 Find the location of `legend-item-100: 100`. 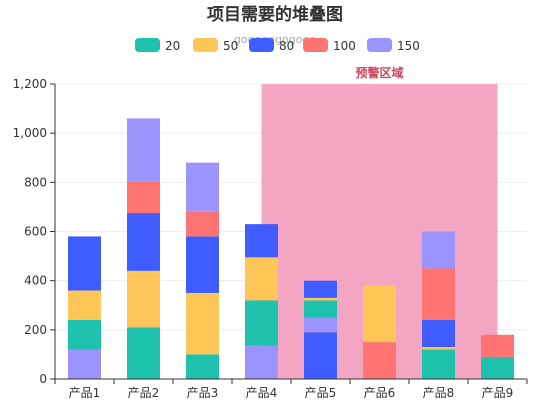

legend-item-100: 100 is located at coordinates (329, 45).